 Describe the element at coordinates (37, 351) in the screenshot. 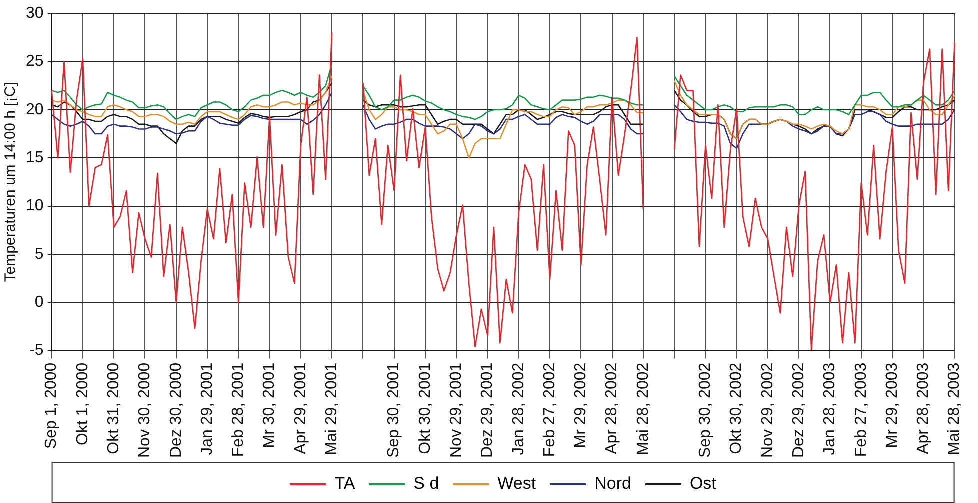

I see `y-tick-label: -5` at that location.